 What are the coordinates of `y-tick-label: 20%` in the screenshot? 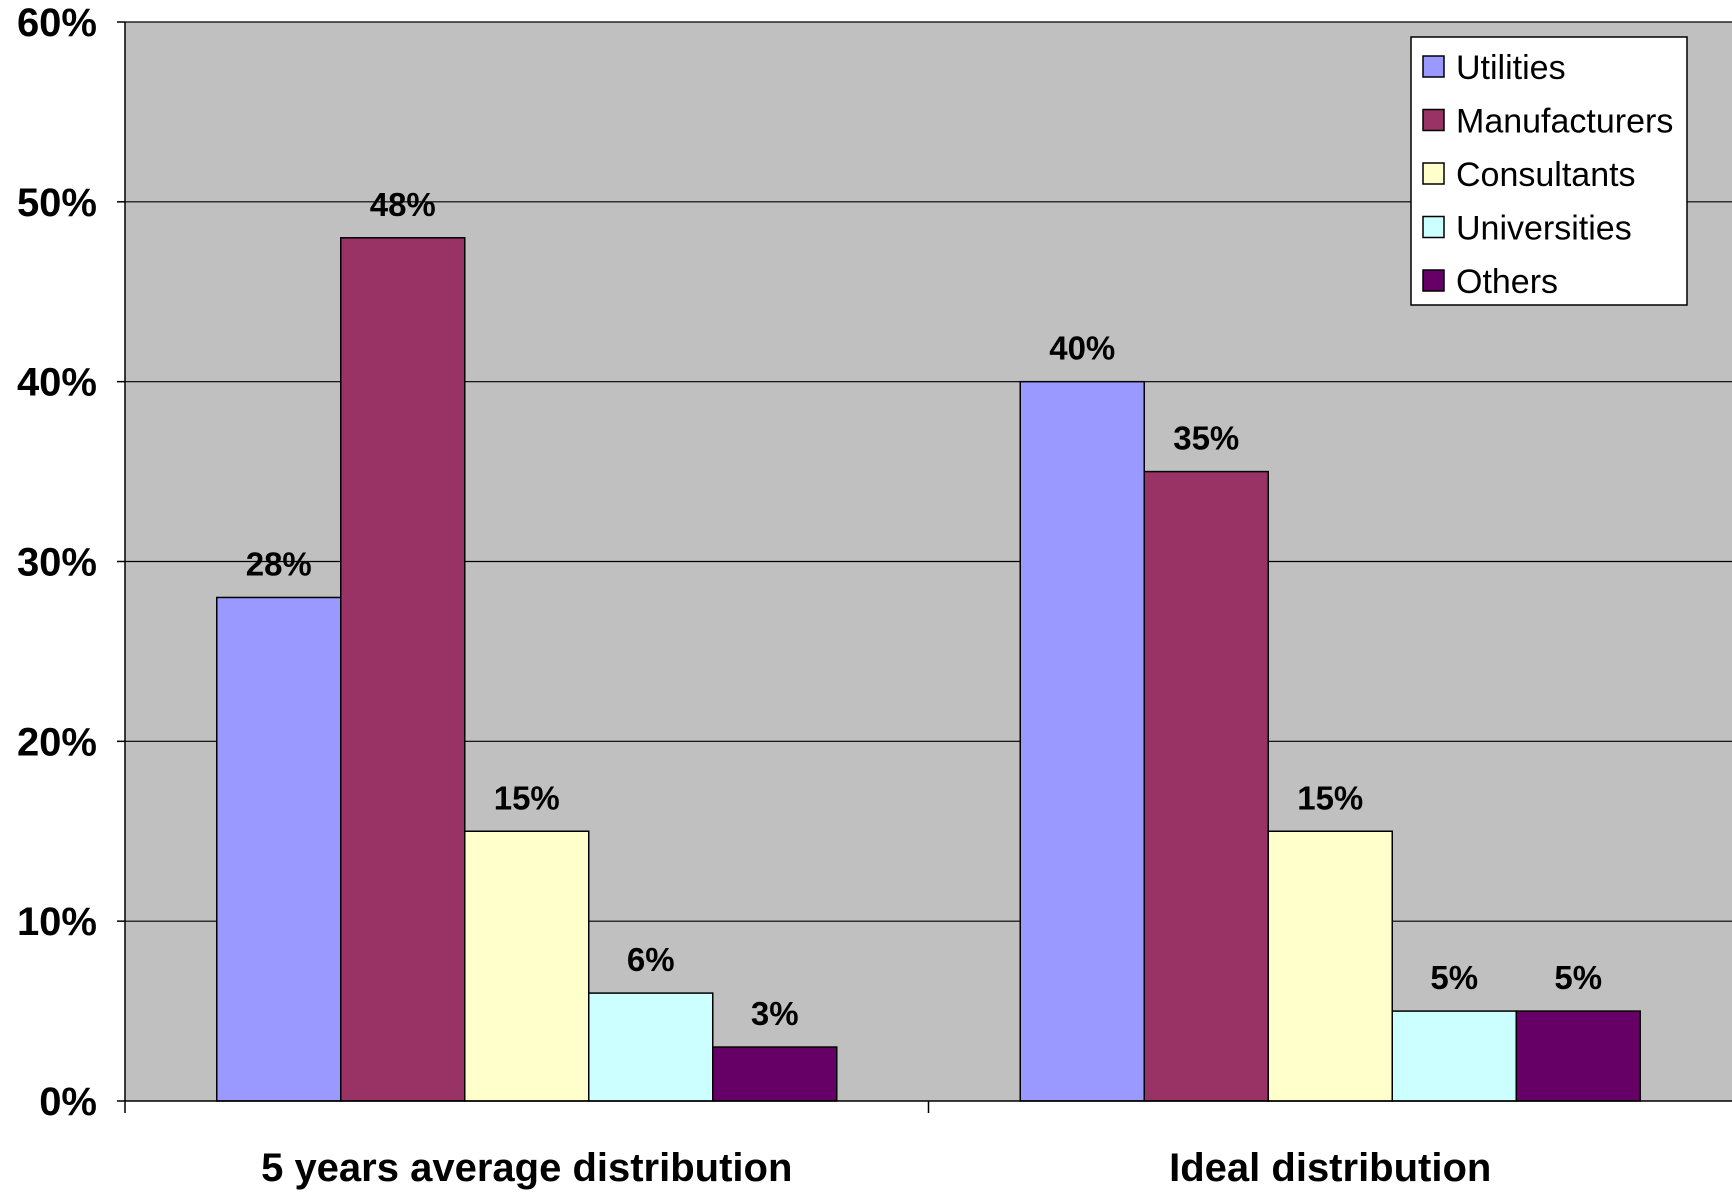 It's located at (57, 742).